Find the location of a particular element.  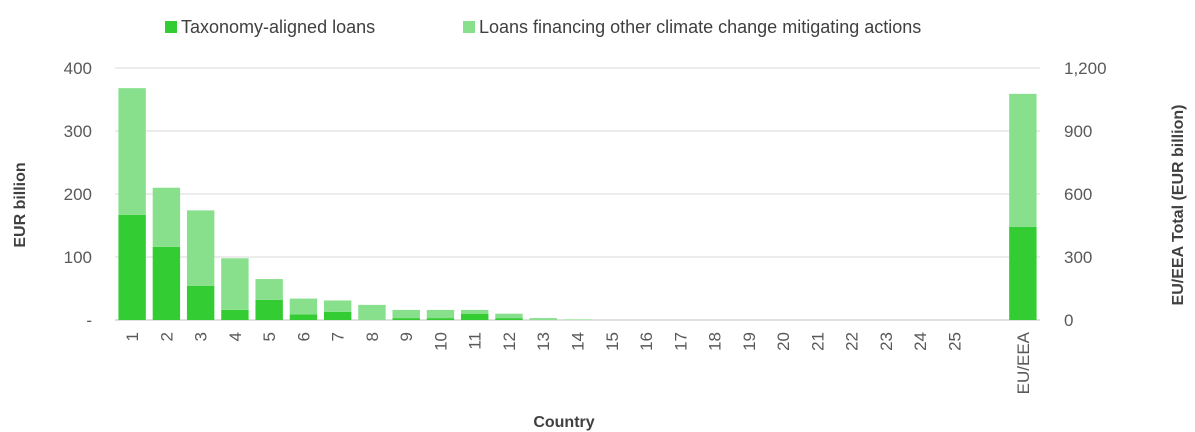

y2-tick-label: 0 is located at coordinates (1068, 320).